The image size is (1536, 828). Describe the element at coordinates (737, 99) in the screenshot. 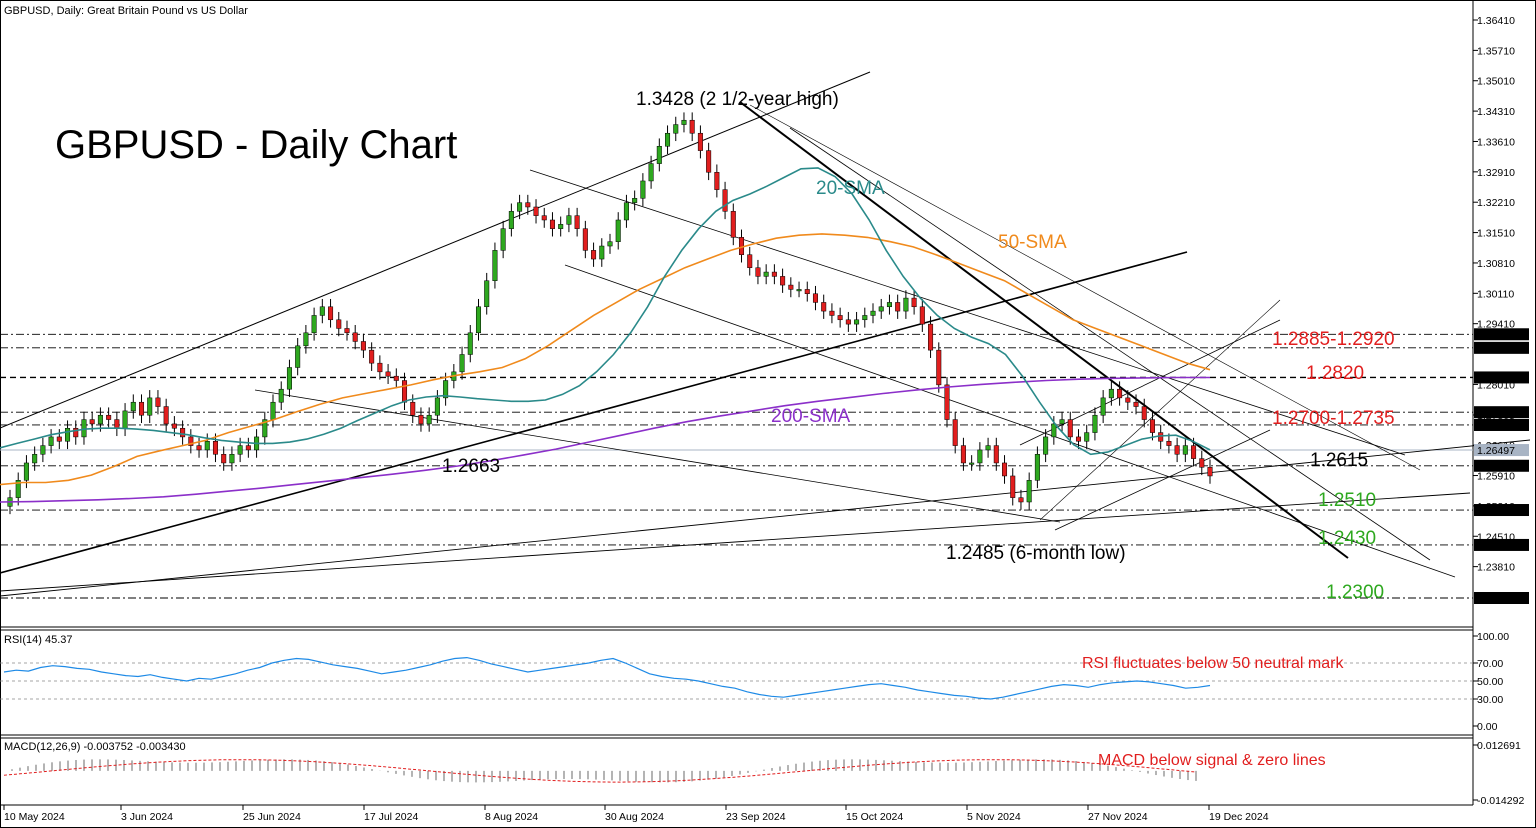

I see `annotation-high: 1.3428 (2 1/2-year high)` at that location.